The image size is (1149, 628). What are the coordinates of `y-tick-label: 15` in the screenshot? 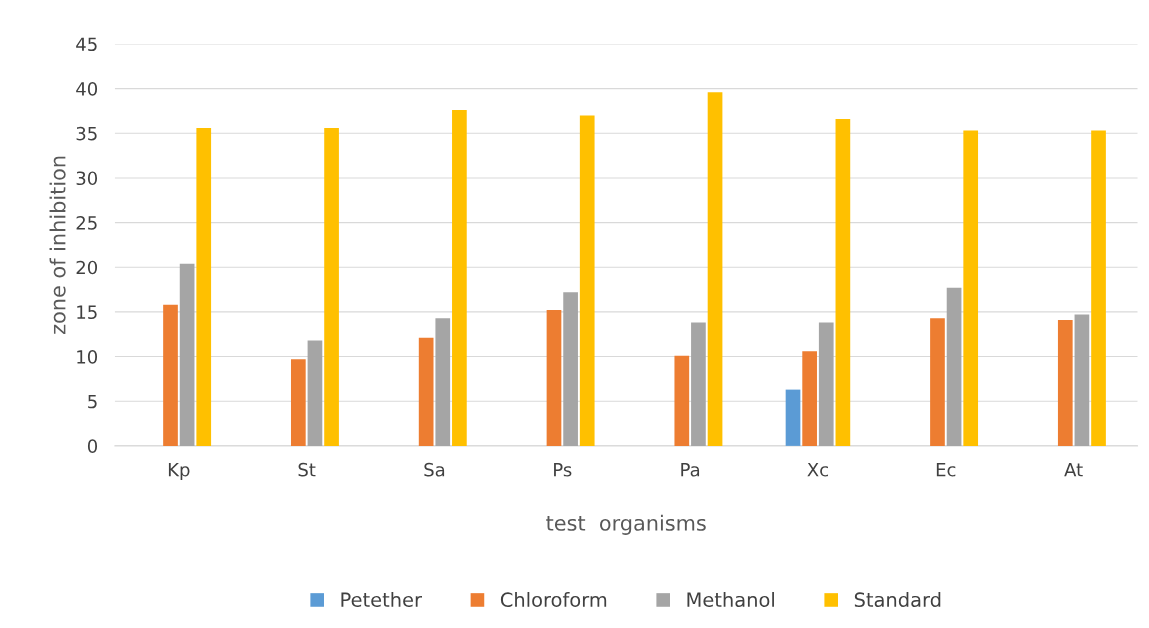 It's located at (87, 312).